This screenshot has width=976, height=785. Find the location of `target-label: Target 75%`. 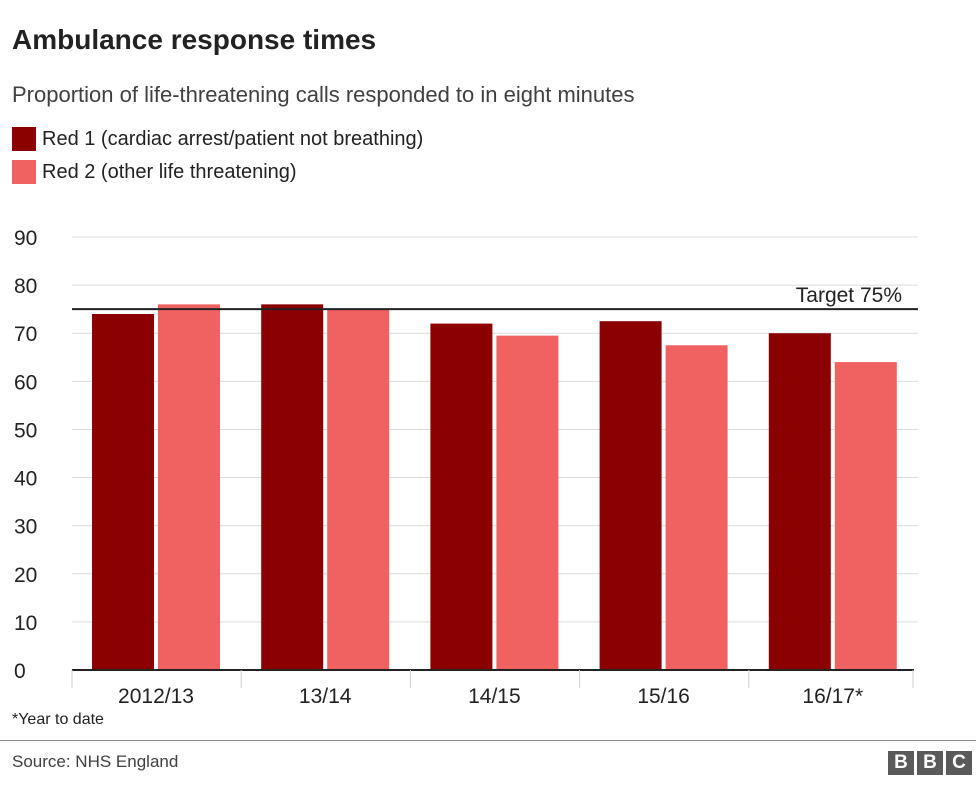

target-label: Target 75% is located at coordinates (849, 295).